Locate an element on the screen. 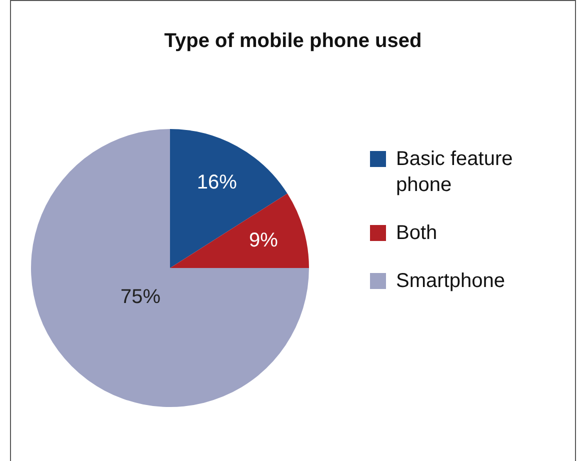  data-label: 75% is located at coordinates (140, 297).